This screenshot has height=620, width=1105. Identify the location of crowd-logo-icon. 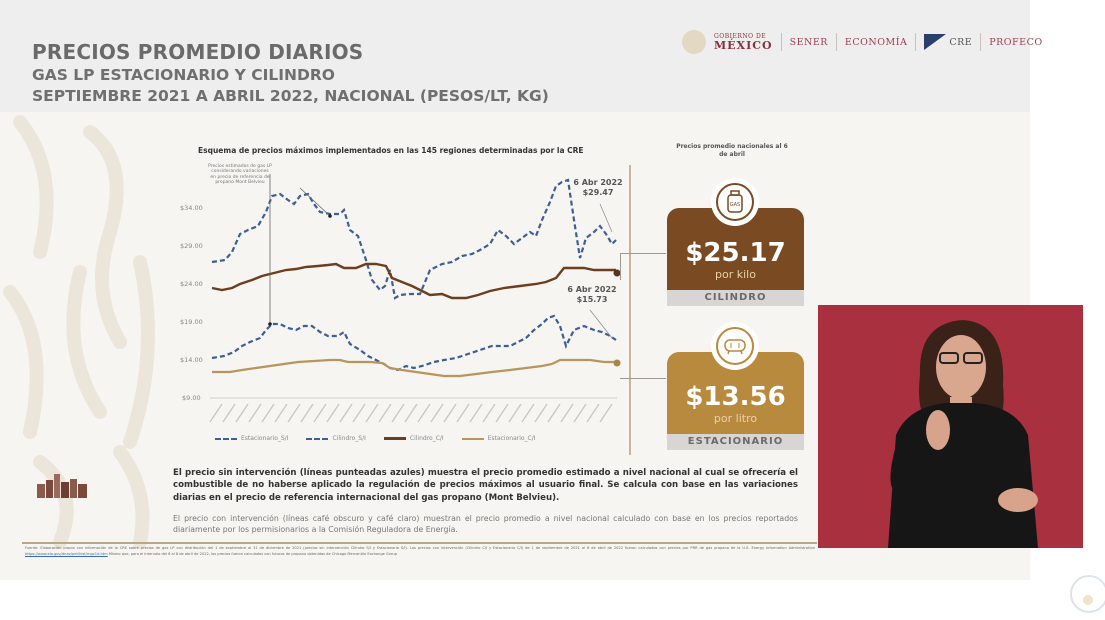
(62, 485).